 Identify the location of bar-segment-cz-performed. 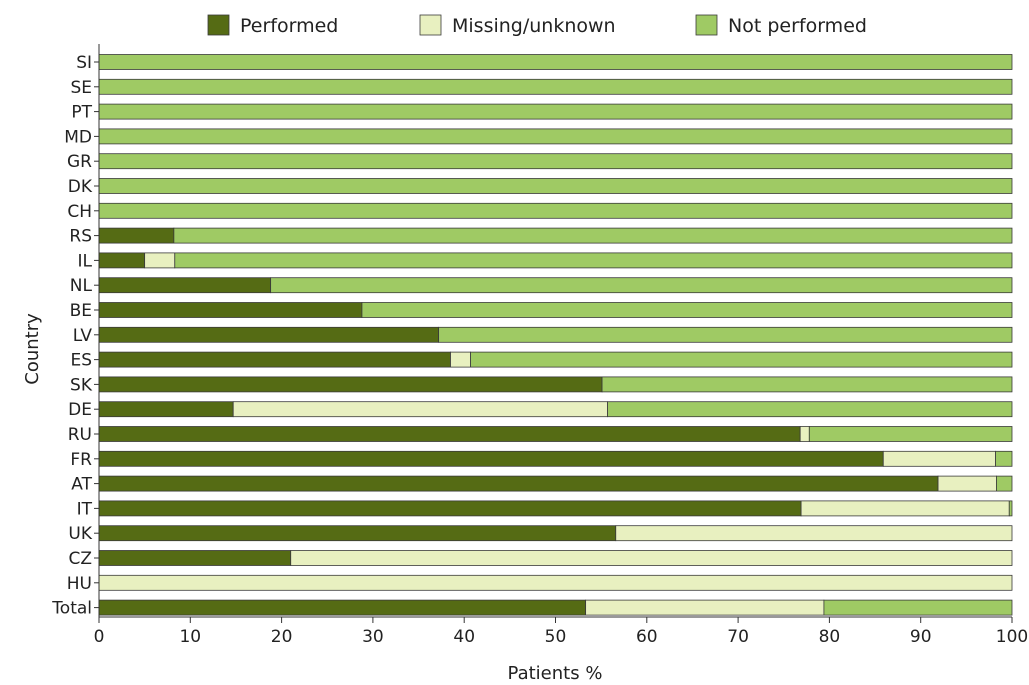
(195, 558).